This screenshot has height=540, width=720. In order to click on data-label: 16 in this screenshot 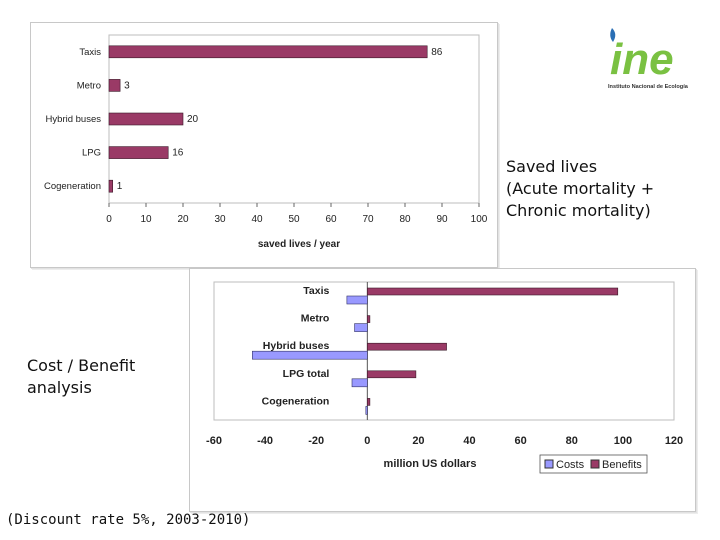, I will do `click(178, 153)`.